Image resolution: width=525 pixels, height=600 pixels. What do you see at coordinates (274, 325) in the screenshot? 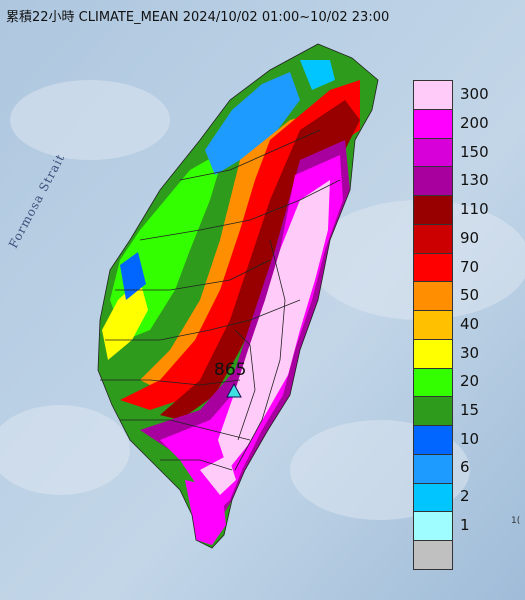
I see `east-pink` at bounding box center [274, 325].